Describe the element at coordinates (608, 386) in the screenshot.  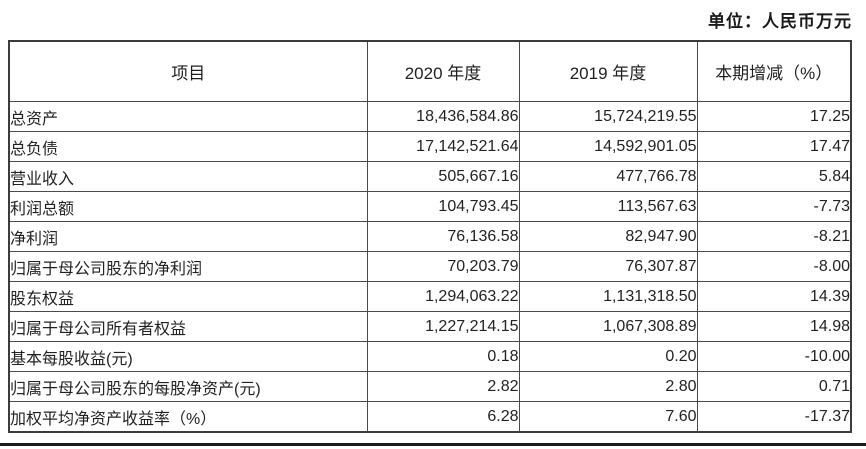
I see `row-value-2019: 2.80` at that location.